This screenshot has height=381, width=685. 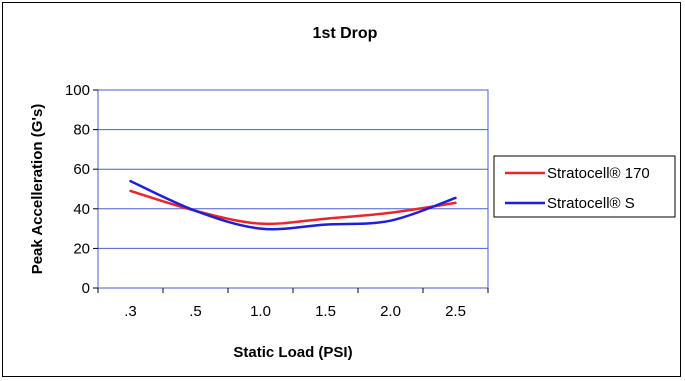 I want to click on y-tick-label: 60, so click(x=81, y=169).